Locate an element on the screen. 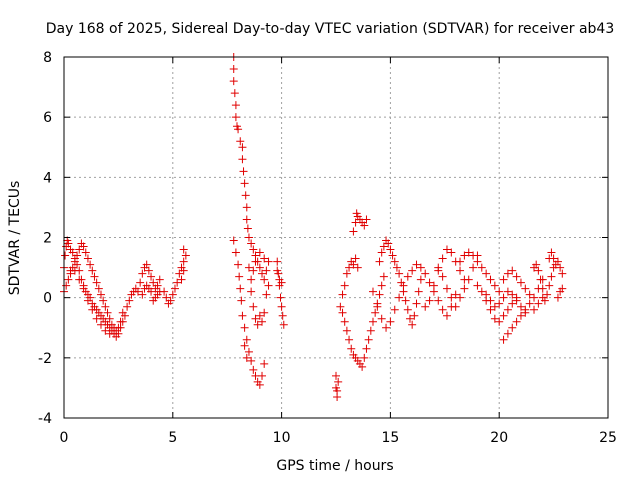 The image size is (640, 480). y-tick-label: 2 is located at coordinates (47, 239).